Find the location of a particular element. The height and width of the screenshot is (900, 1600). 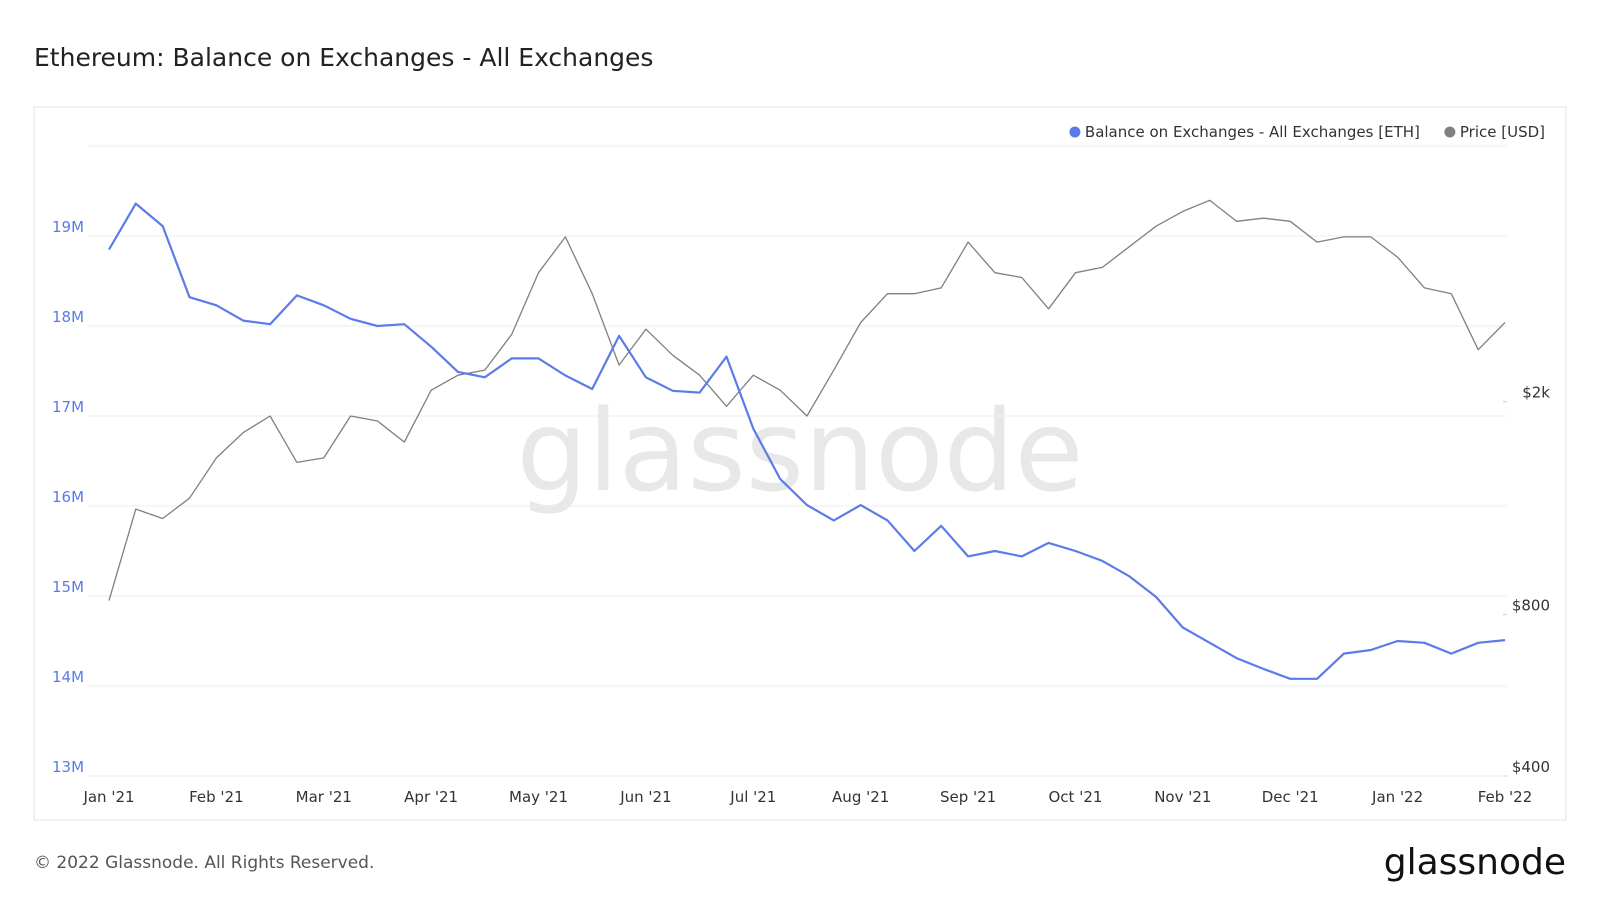

x-tick-label: Feb '22 is located at coordinates (1505, 797).